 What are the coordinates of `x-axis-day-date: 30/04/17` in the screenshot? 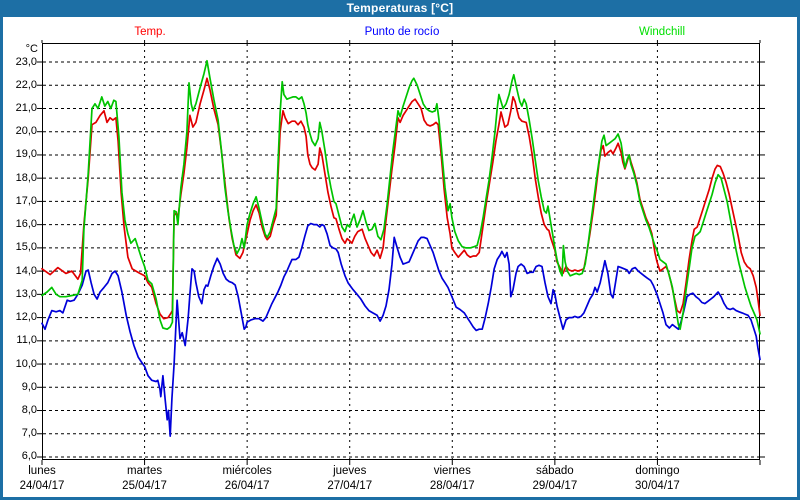 It's located at (657, 486).